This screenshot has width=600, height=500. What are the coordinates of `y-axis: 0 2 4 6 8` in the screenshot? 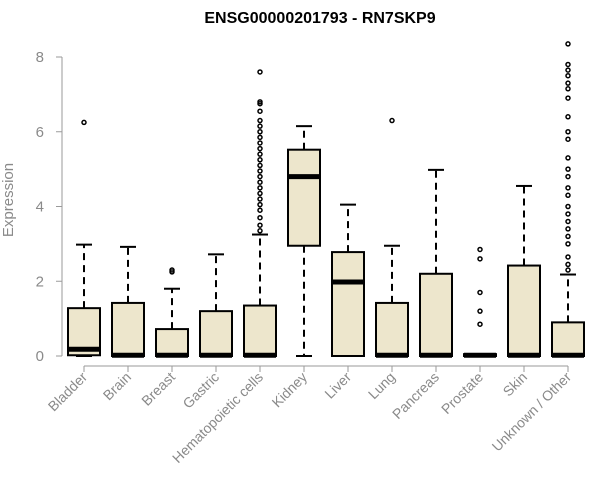 It's located at (49, 207).